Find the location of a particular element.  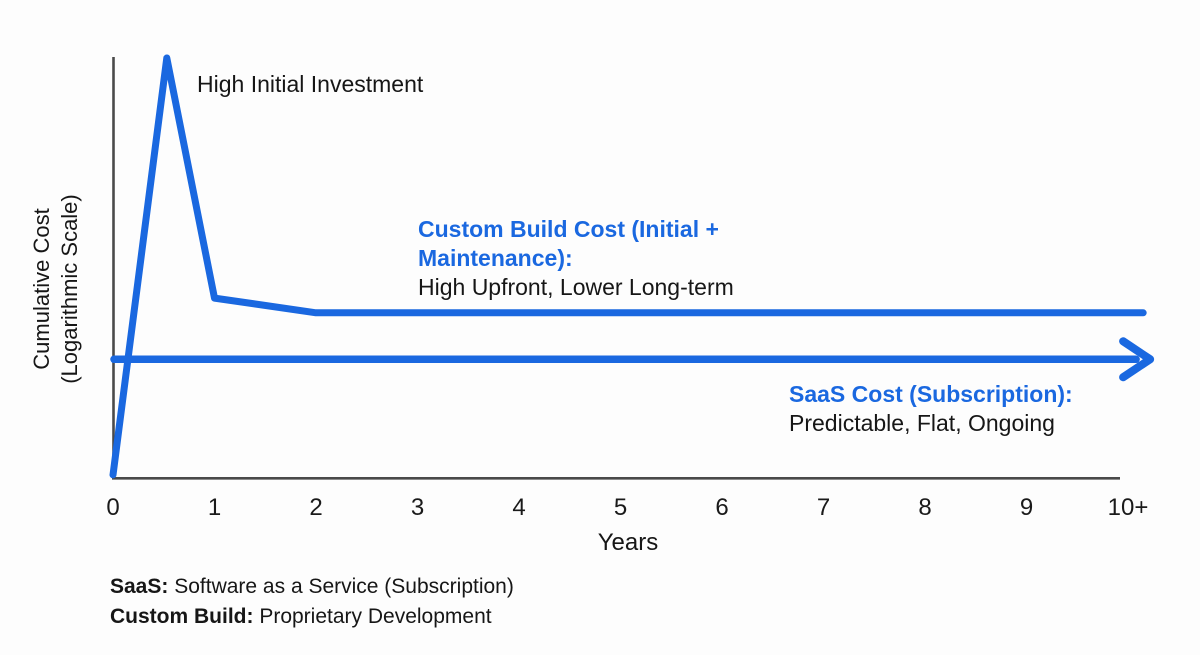

glossary-def-custom-build: Proprietary Development is located at coordinates (375, 616).